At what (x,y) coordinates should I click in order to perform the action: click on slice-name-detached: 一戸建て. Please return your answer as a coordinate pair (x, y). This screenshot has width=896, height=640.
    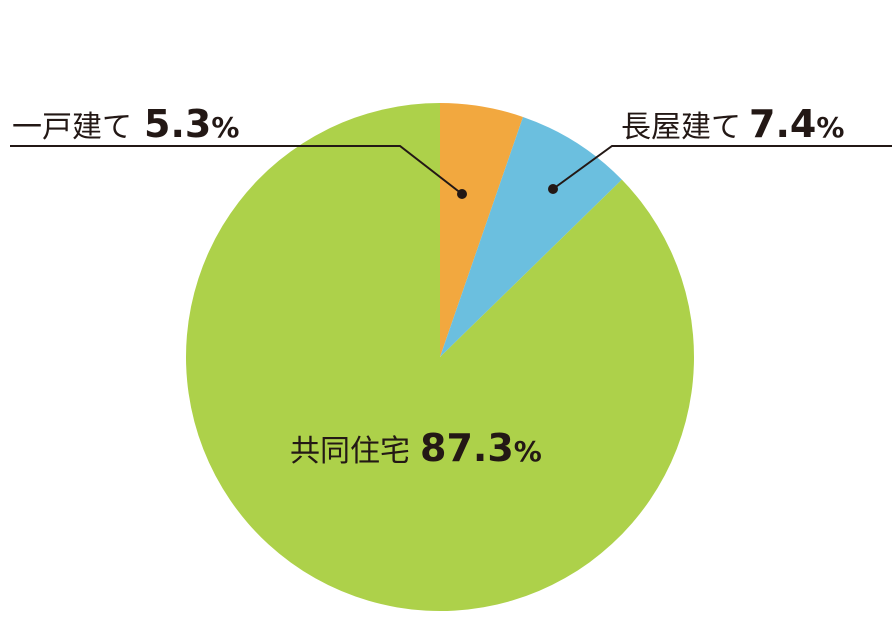
    Looking at the image, I should click on (72, 127).